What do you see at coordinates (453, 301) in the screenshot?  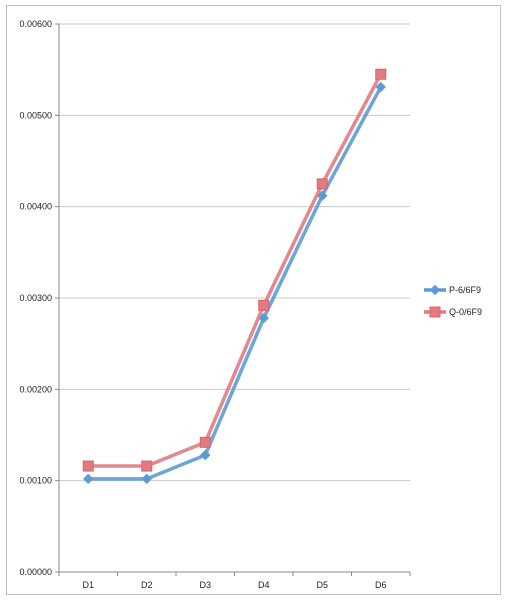 I see `legend: P-6/6F9 Q-0/6F9` at bounding box center [453, 301].